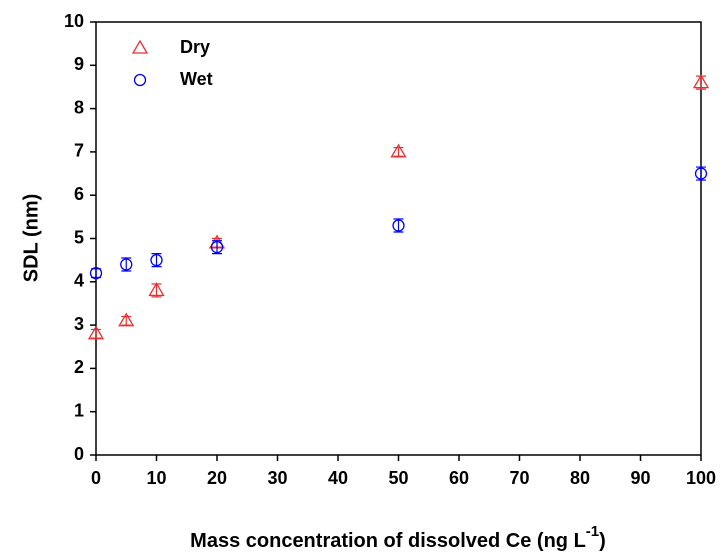 The height and width of the screenshot is (560, 726). Describe the element at coordinates (79, 410) in the screenshot. I see `y-tick-label: 1` at that location.